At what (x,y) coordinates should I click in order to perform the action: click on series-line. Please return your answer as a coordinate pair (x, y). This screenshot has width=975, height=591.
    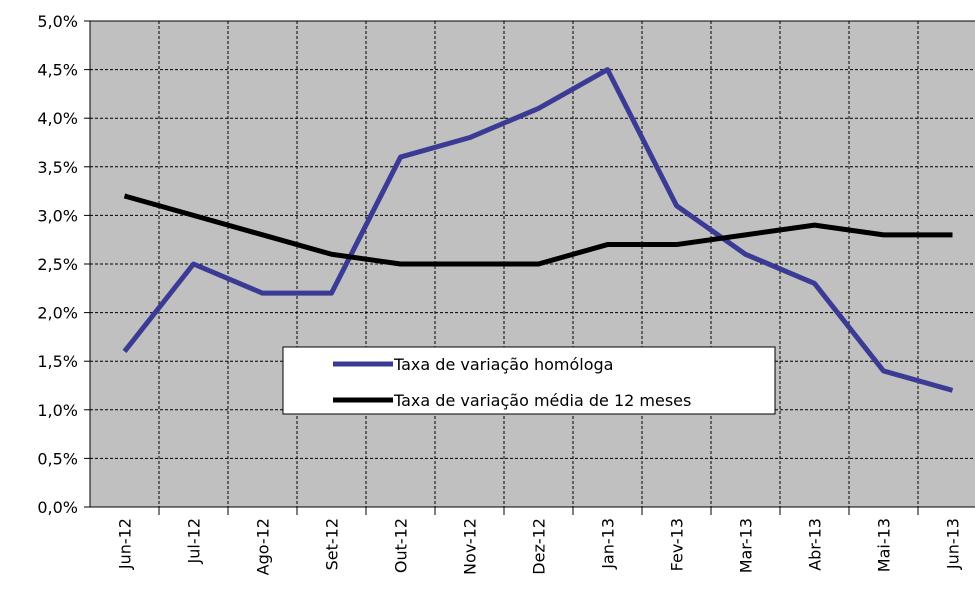
    Looking at the image, I should click on (538, 230).